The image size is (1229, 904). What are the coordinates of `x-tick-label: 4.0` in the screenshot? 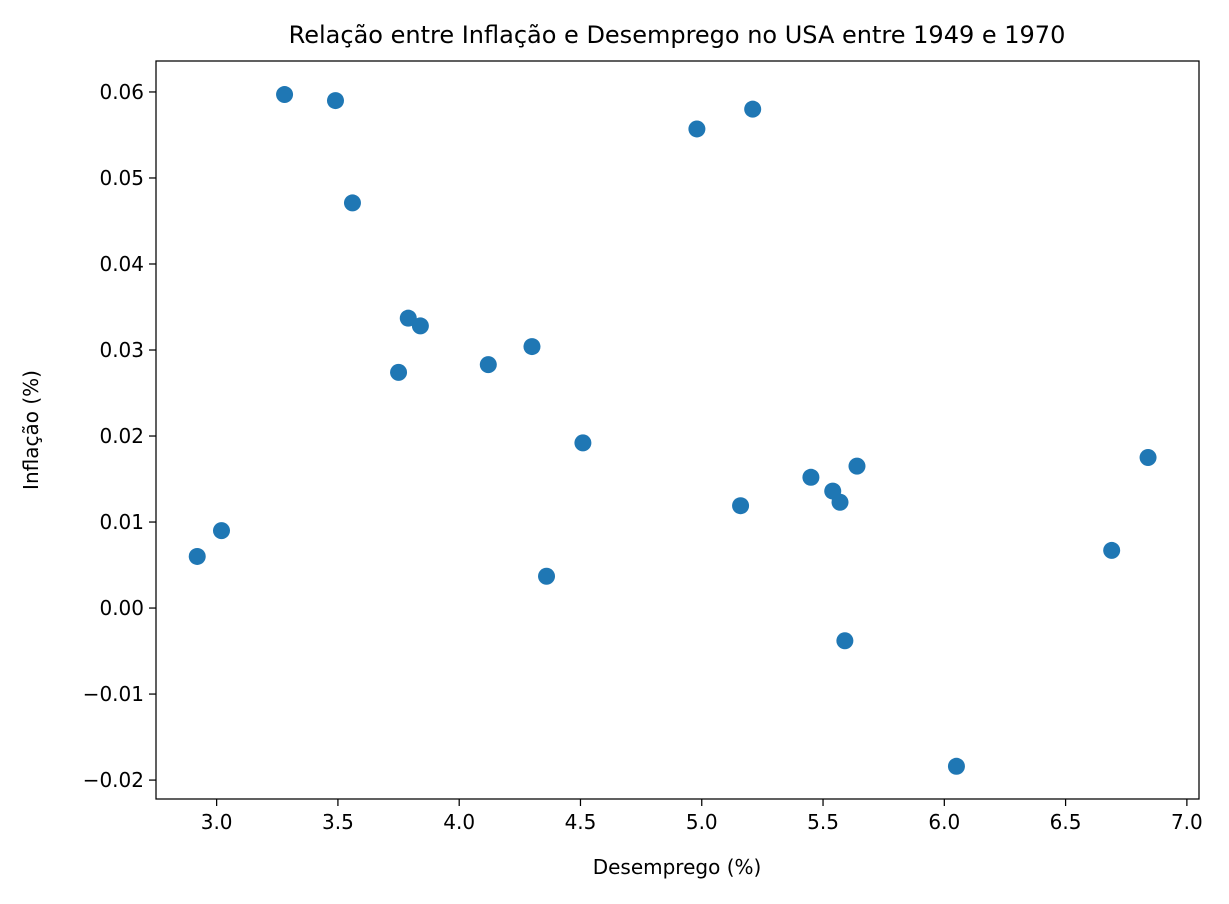 It's located at (459, 822).